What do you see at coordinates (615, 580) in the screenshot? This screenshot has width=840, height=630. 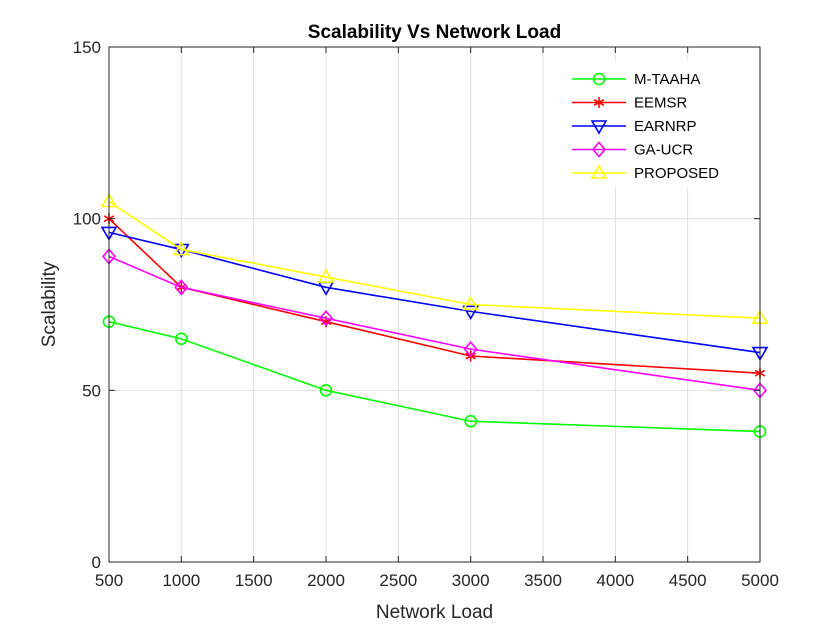 I see `x-tick-label: 4000` at bounding box center [615, 580].